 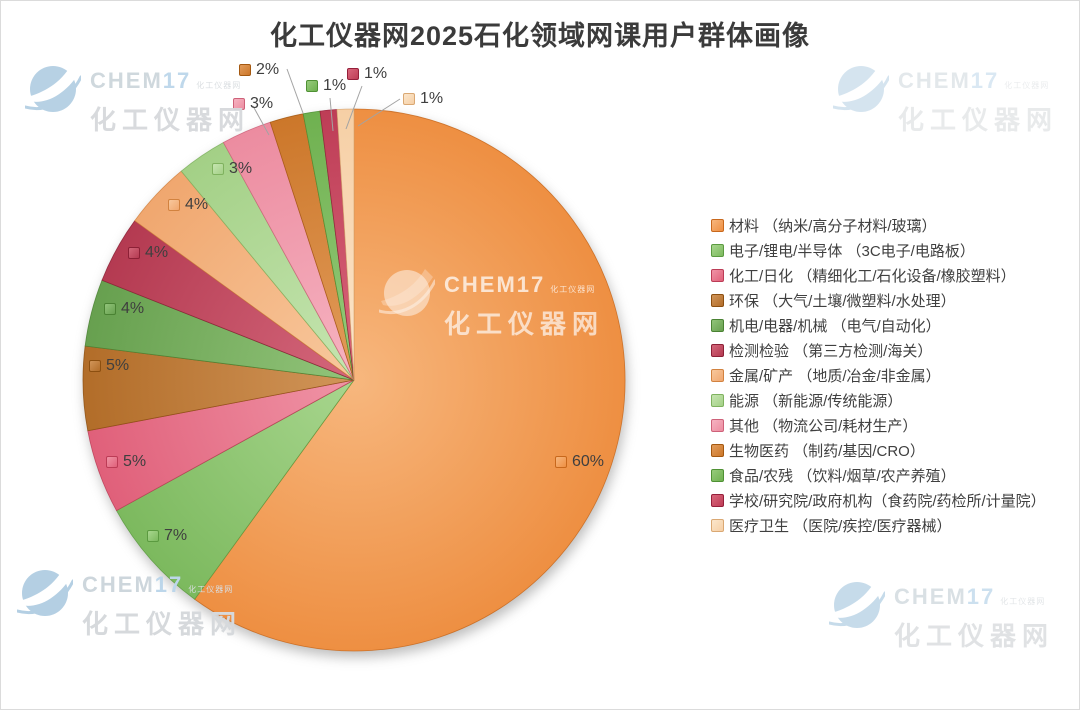 I want to click on legend-item-8: 能源 （新能源/传统能源）, so click(x=878, y=400).